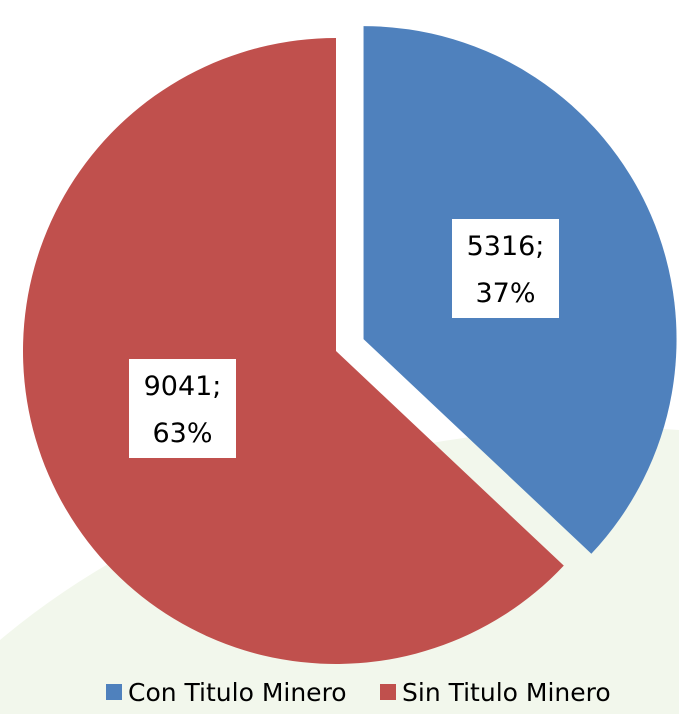  I want to click on legend-label: Sin Titulo Minero, so click(506, 692).